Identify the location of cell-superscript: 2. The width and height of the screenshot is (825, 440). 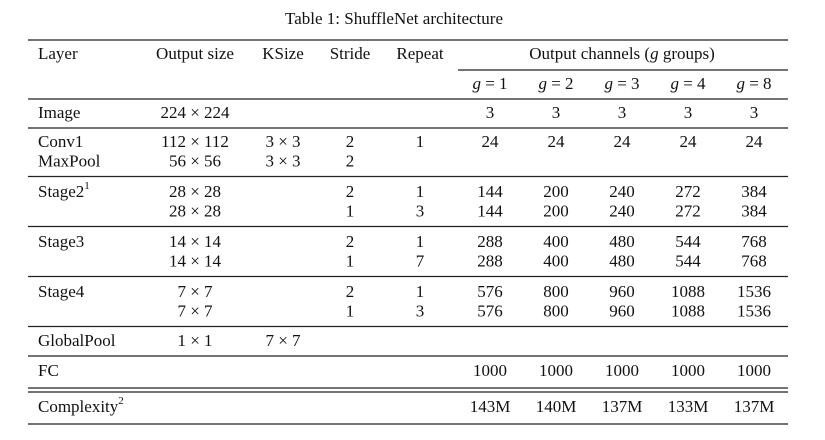
(121, 401).